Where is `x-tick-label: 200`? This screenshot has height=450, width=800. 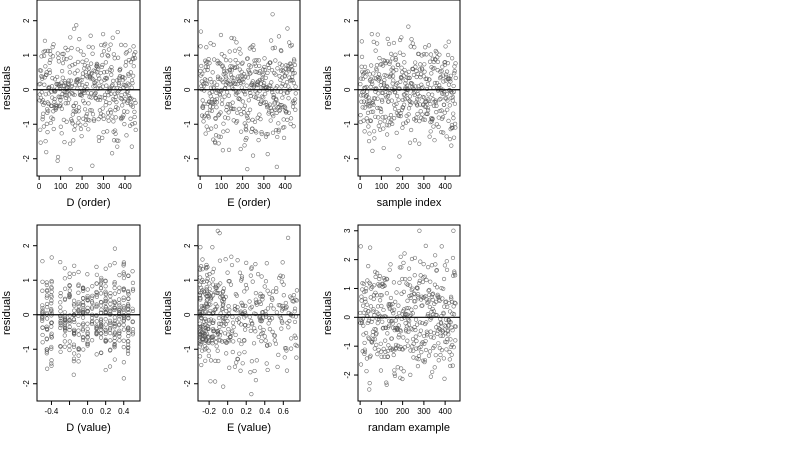
x-tick-label: 200 is located at coordinates (403, 411).